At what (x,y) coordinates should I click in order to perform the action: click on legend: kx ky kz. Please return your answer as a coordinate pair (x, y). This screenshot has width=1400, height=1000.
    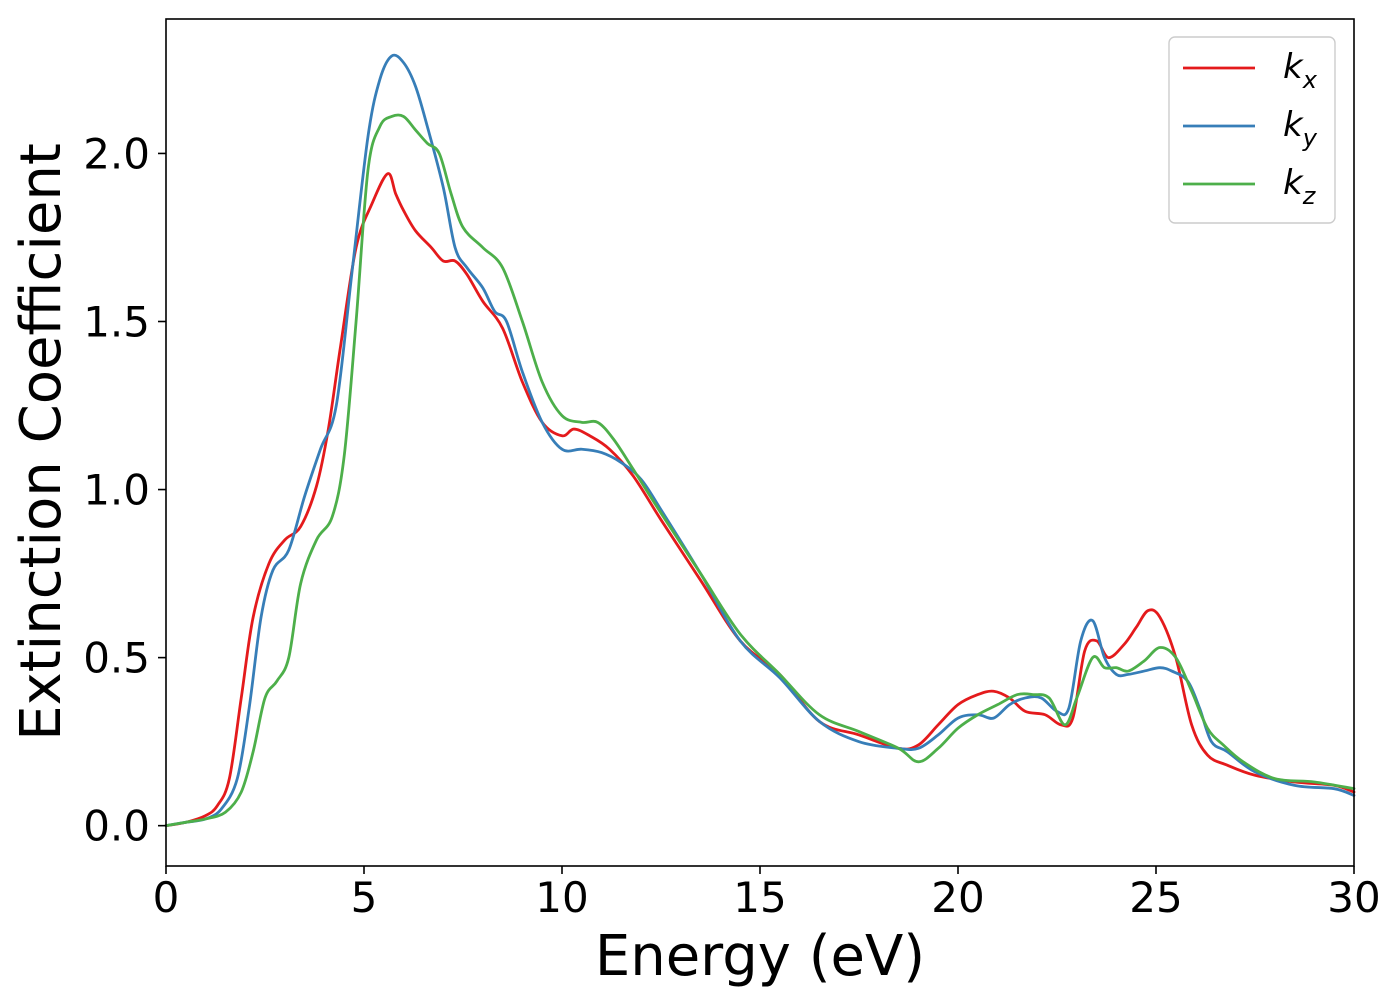
    Looking at the image, I should click on (1252, 130).